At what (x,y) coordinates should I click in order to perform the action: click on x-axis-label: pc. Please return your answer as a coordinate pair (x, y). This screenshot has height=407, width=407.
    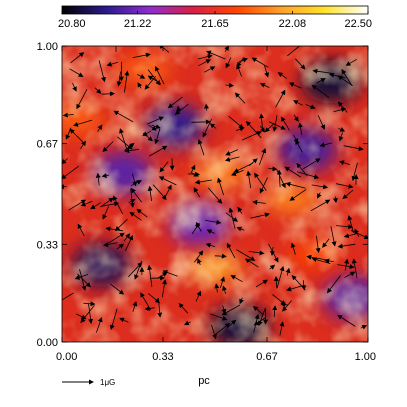
    Looking at the image, I should click on (204, 381).